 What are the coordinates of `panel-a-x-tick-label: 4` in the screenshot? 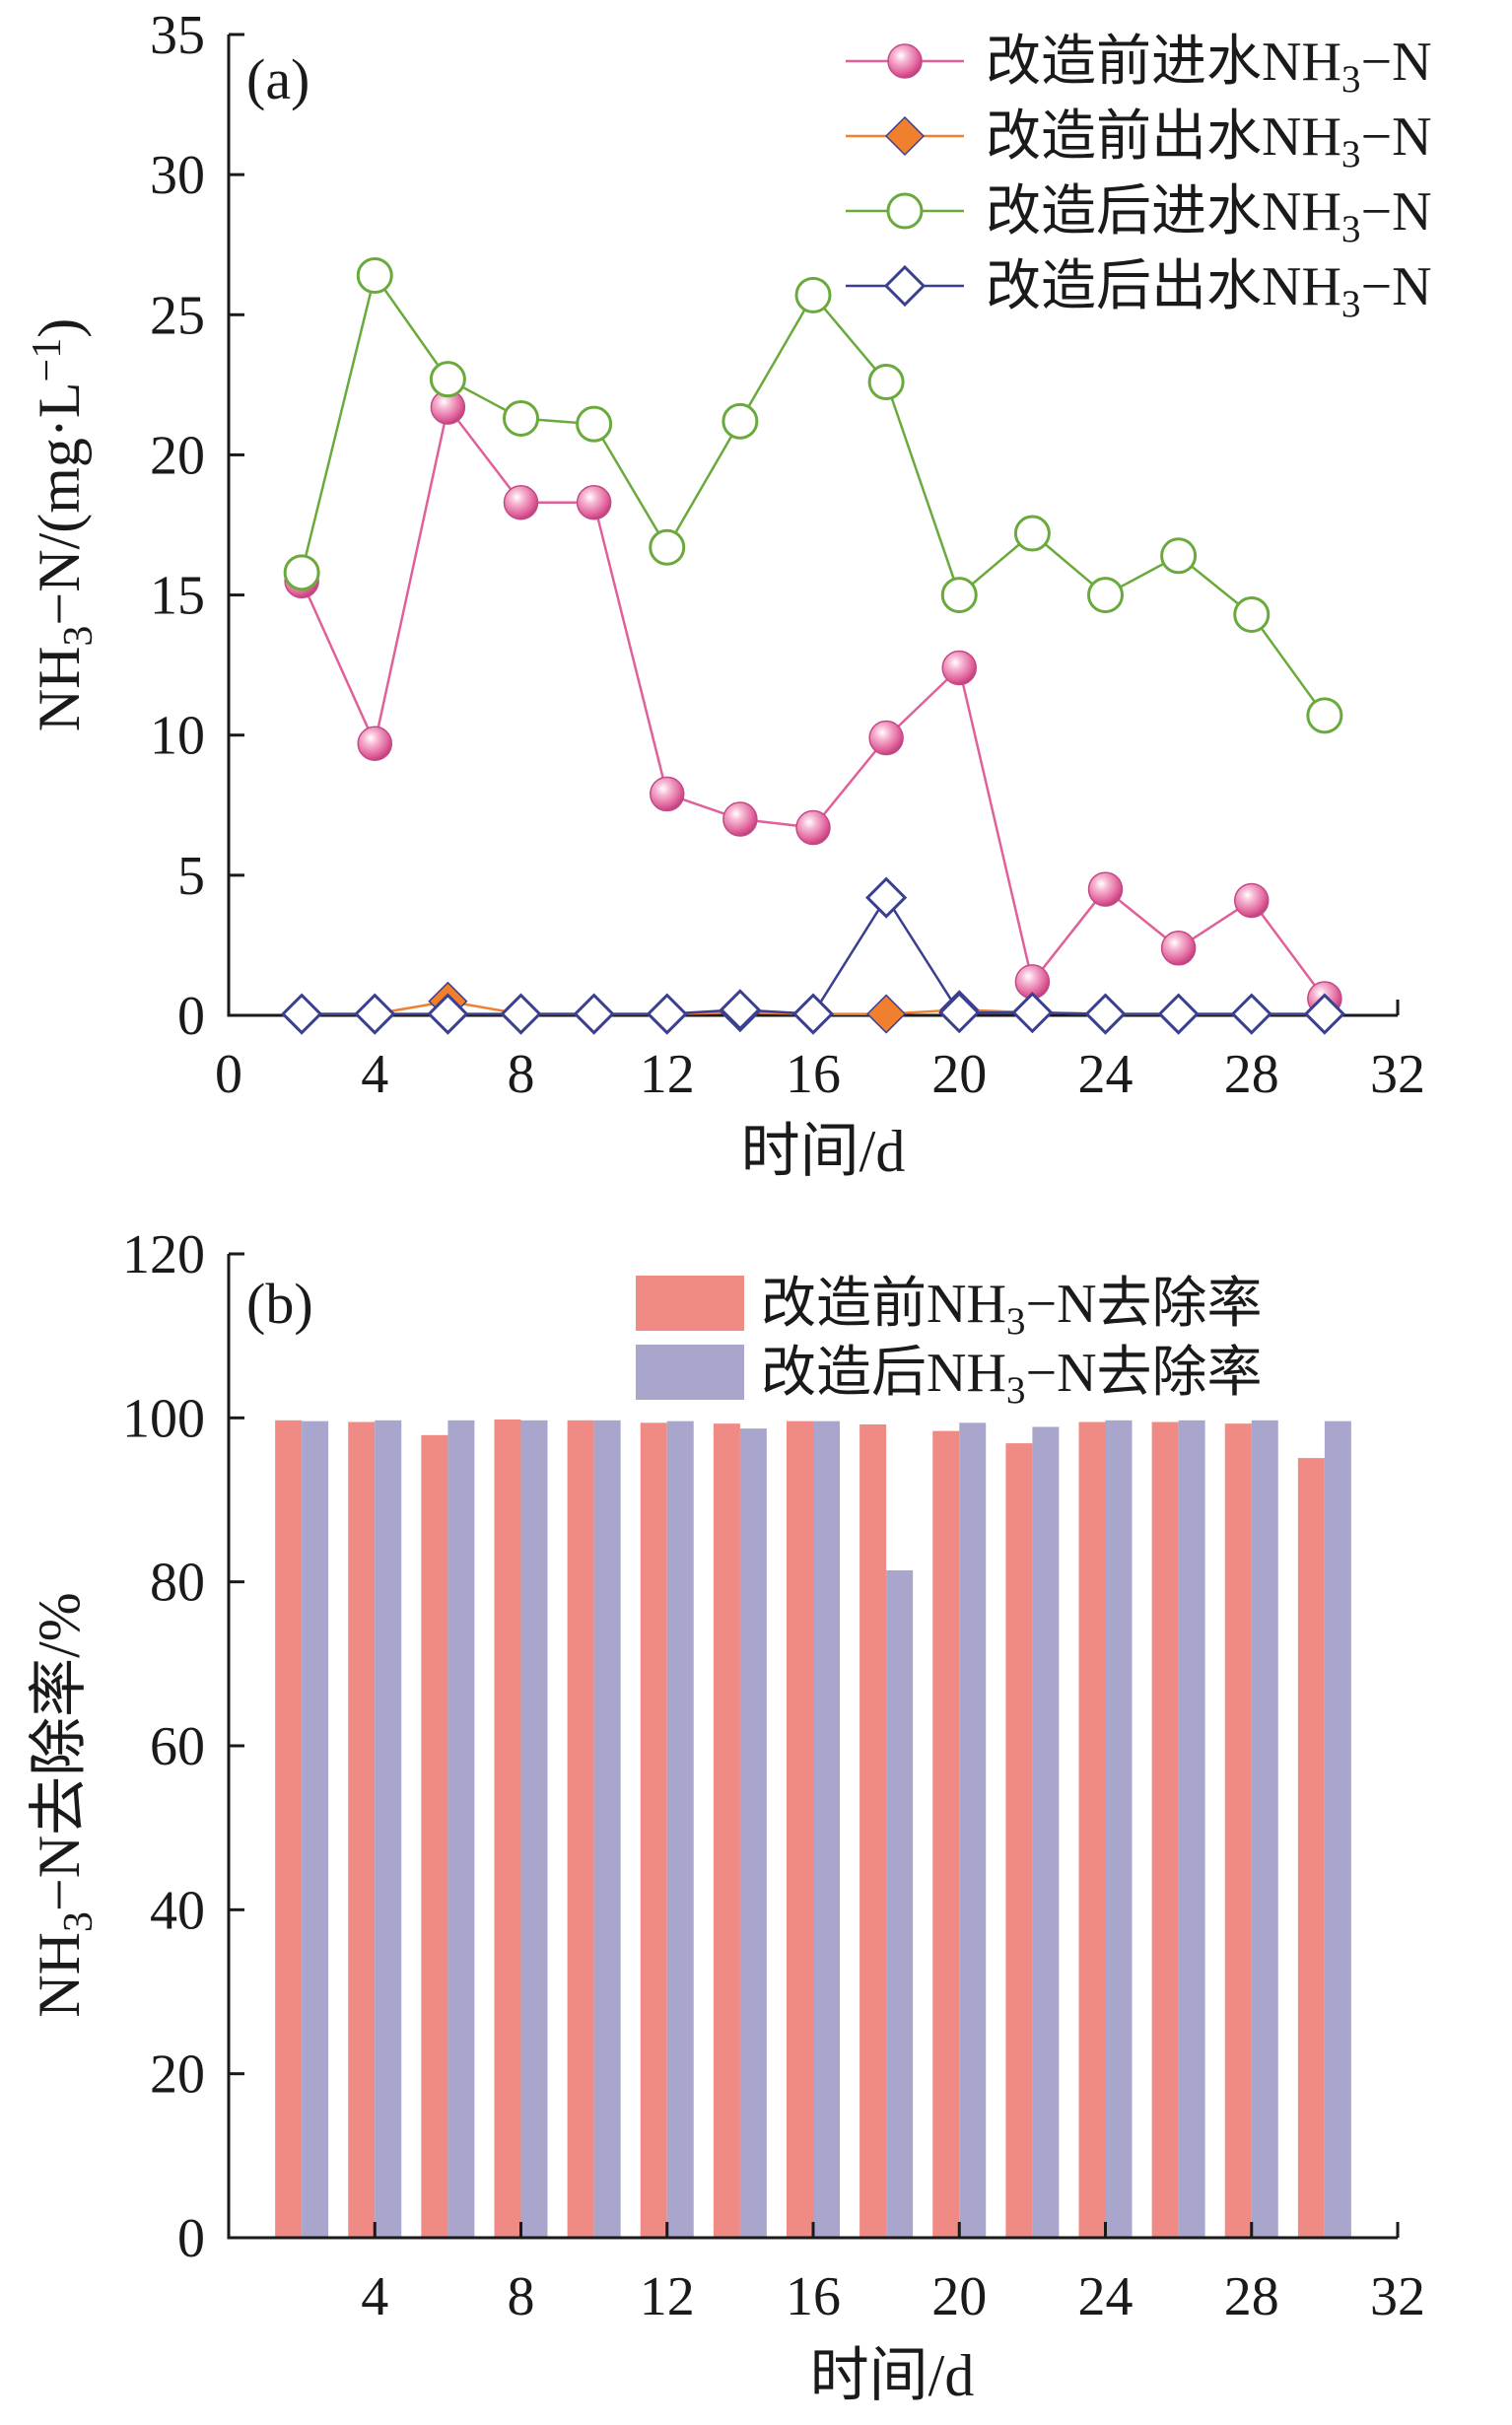 It's located at (375, 1074).